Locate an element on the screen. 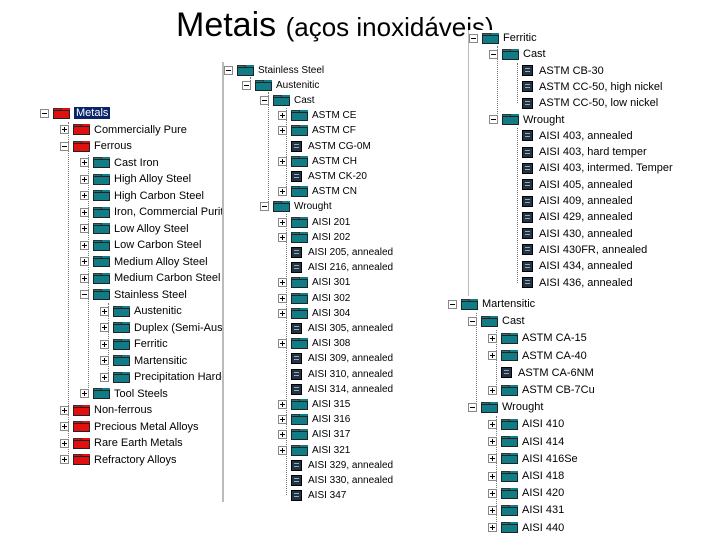  tree-node: Commercially Pure is located at coordinates (113, 130).